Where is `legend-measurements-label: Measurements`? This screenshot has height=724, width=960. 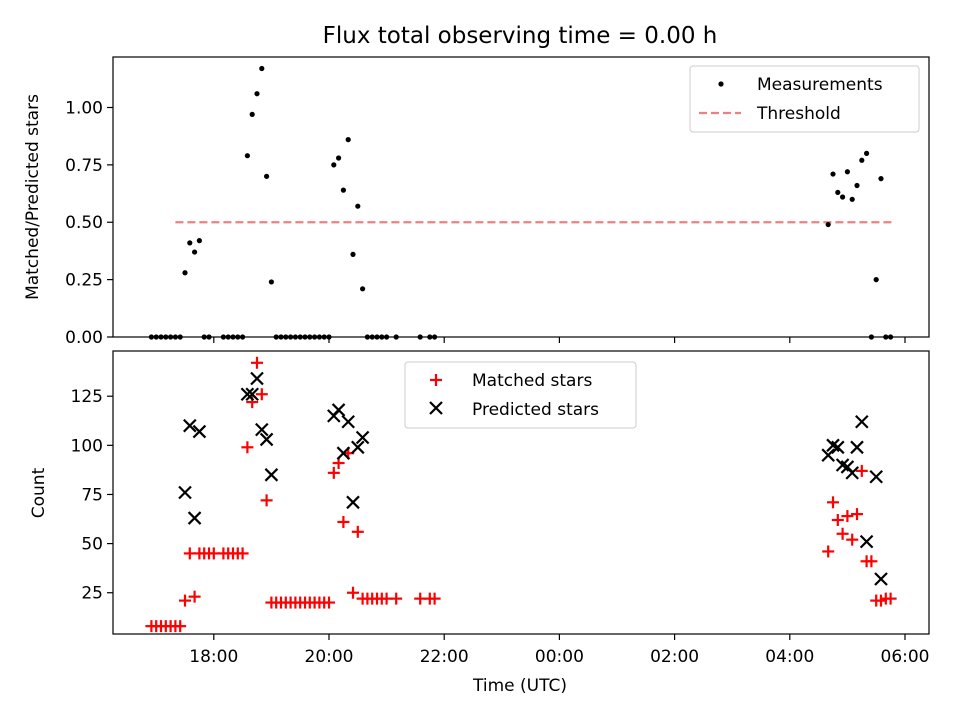
legend-measurements-label: Measurements is located at coordinates (820, 85).